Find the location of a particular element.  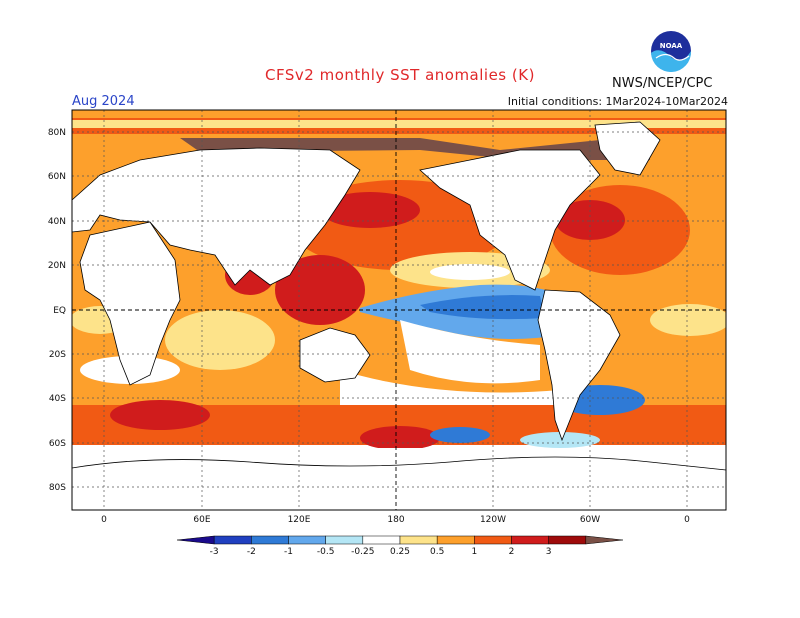

longitude-labels: 0 60E 120E 180 120W 60W 0 is located at coordinates (395, 520).